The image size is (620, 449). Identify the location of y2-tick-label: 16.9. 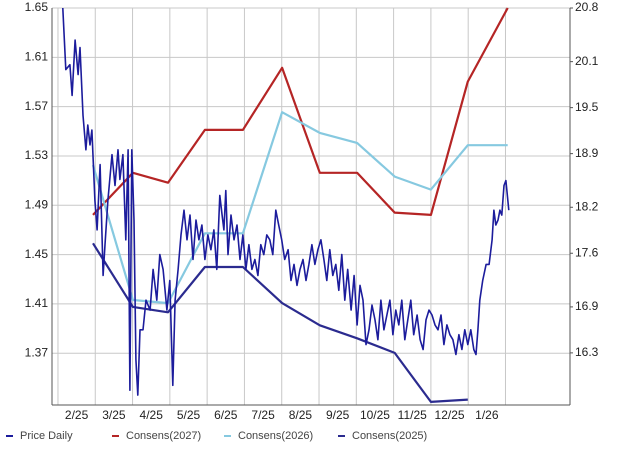
(587, 306).